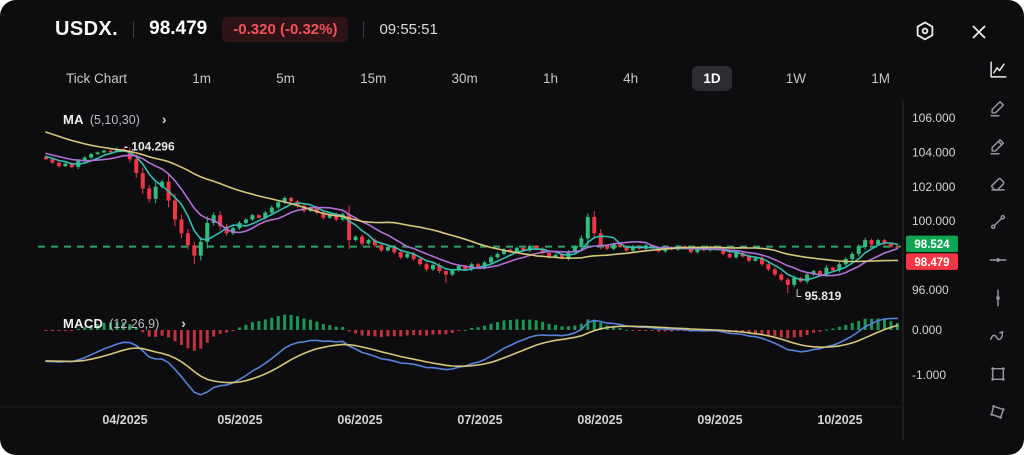 This screenshot has height=455, width=1024. What do you see at coordinates (465, 78) in the screenshot?
I see `timeframe-tab-30m: 30m` at bounding box center [465, 78].